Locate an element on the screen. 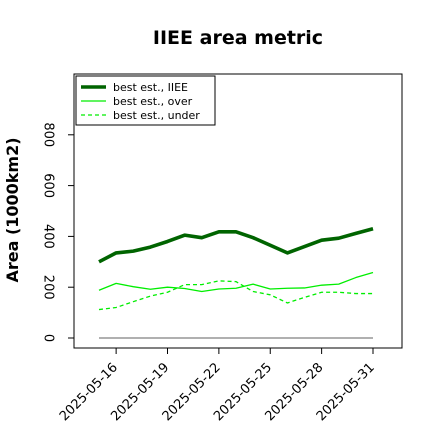 The image size is (440, 440). legend-label: best est., over is located at coordinates (153, 101).